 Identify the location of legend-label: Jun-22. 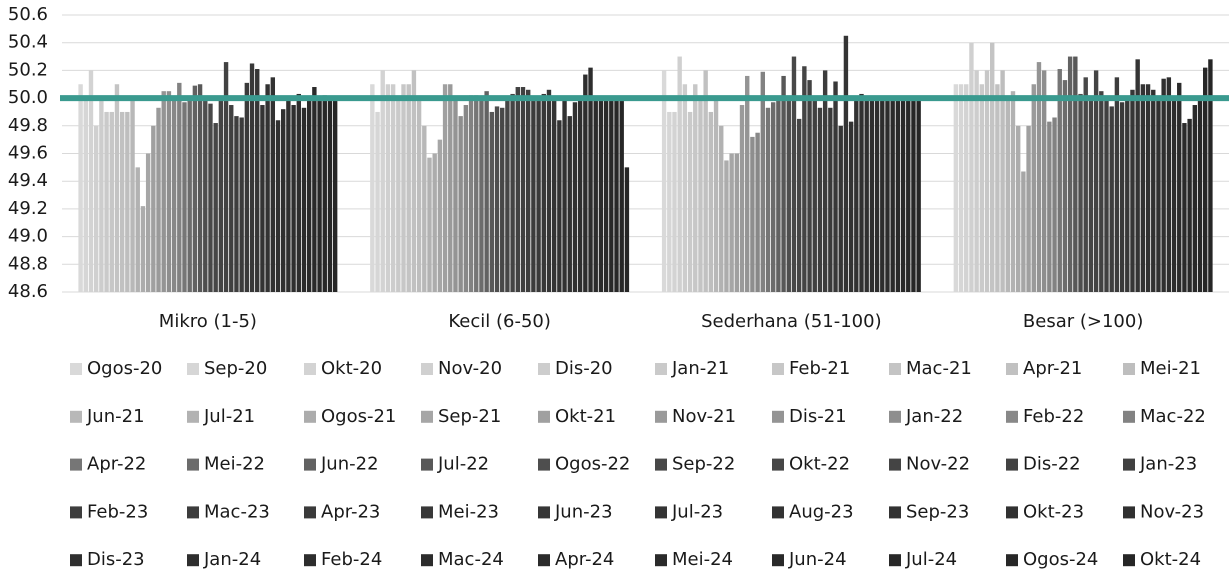
(349, 464).